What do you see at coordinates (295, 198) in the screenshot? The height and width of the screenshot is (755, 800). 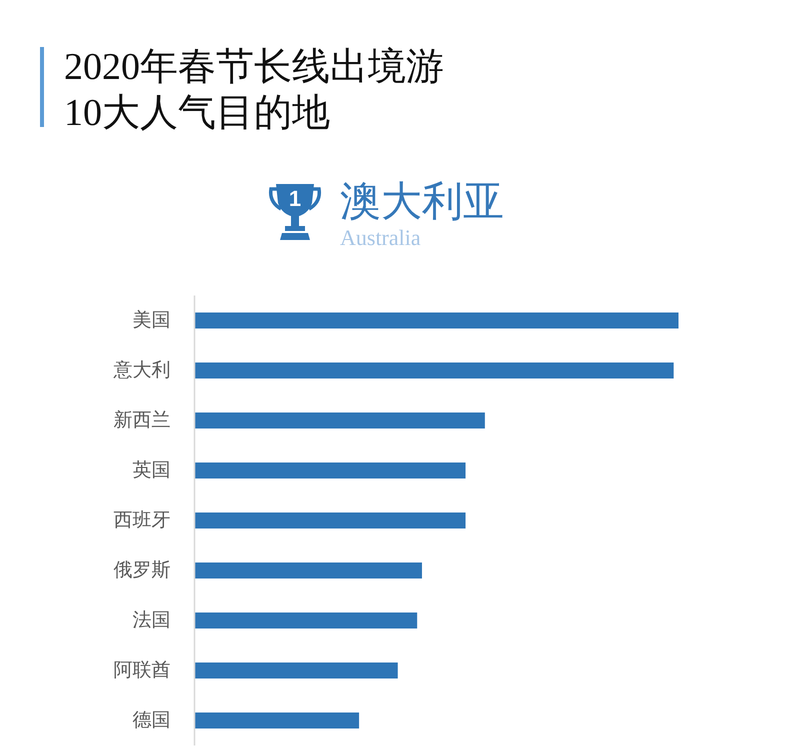 I see `text: 1` at bounding box center [295, 198].